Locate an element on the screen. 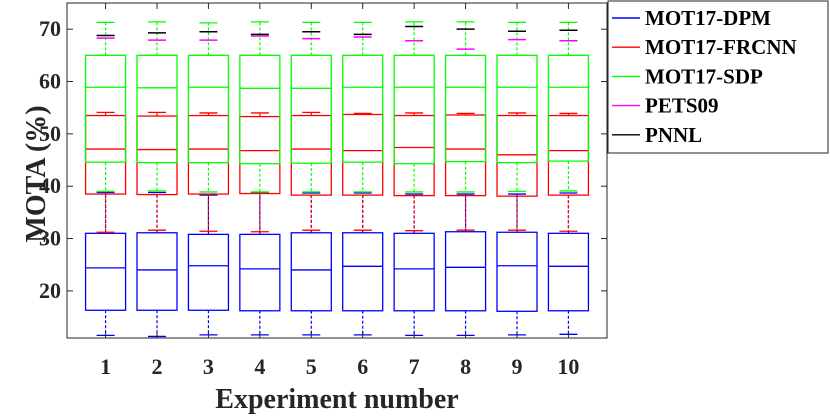 Image resolution: width=830 pixels, height=416 pixels. x-tick-label: 5 is located at coordinates (311, 366).